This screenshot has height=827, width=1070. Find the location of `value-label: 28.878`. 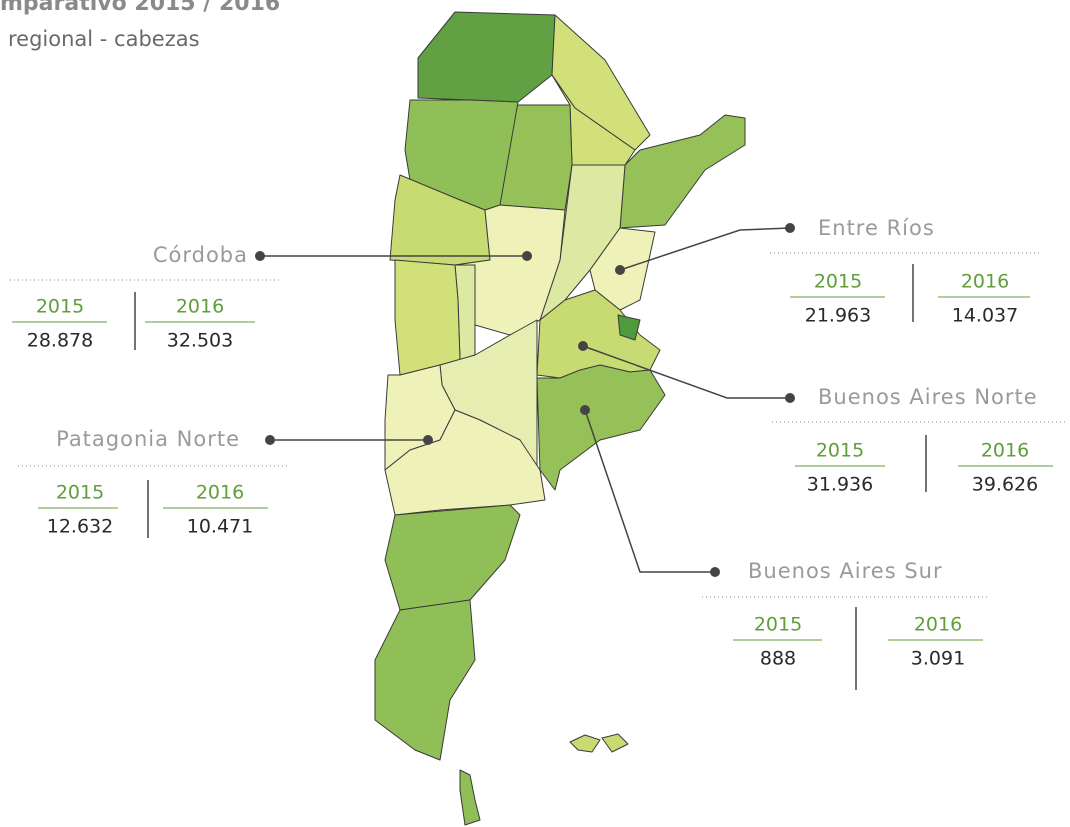

value-label: 28.878 is located at coordinates (60, 341).